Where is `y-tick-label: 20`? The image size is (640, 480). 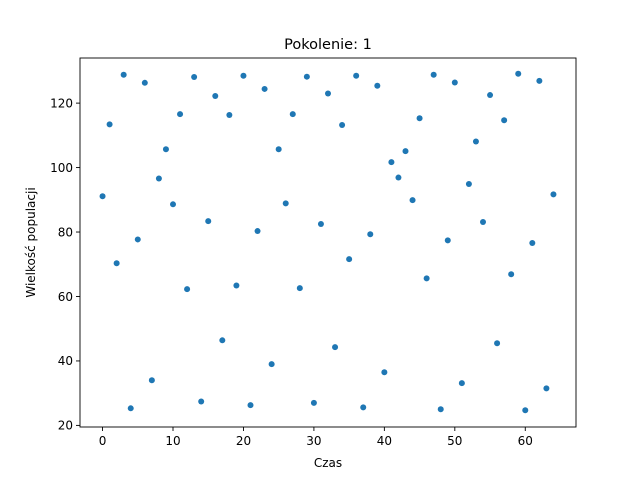 y-tick-label: 20 is located at coordinates (65, 426).